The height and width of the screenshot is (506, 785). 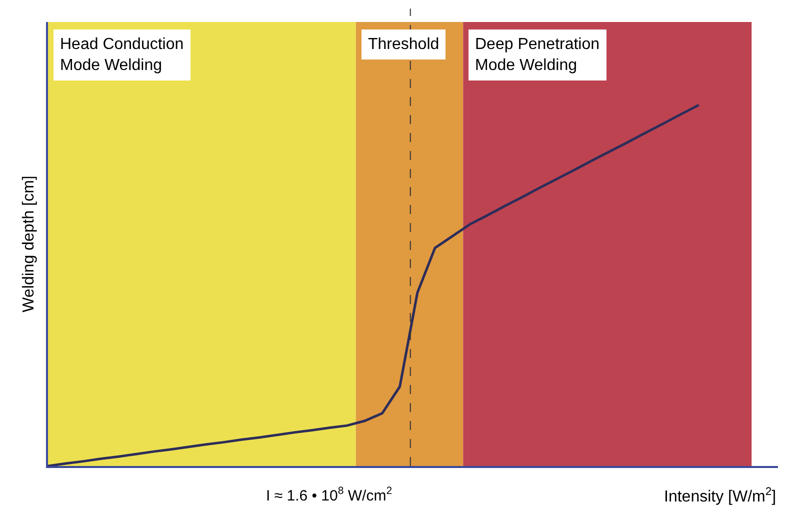 What do you see at coordinates (329, 494) in the screenshot?
I see `text: I ≈ 1.6 • 10$^{8}$ W/cm$^{2}$` at bounding box center [329, 494].